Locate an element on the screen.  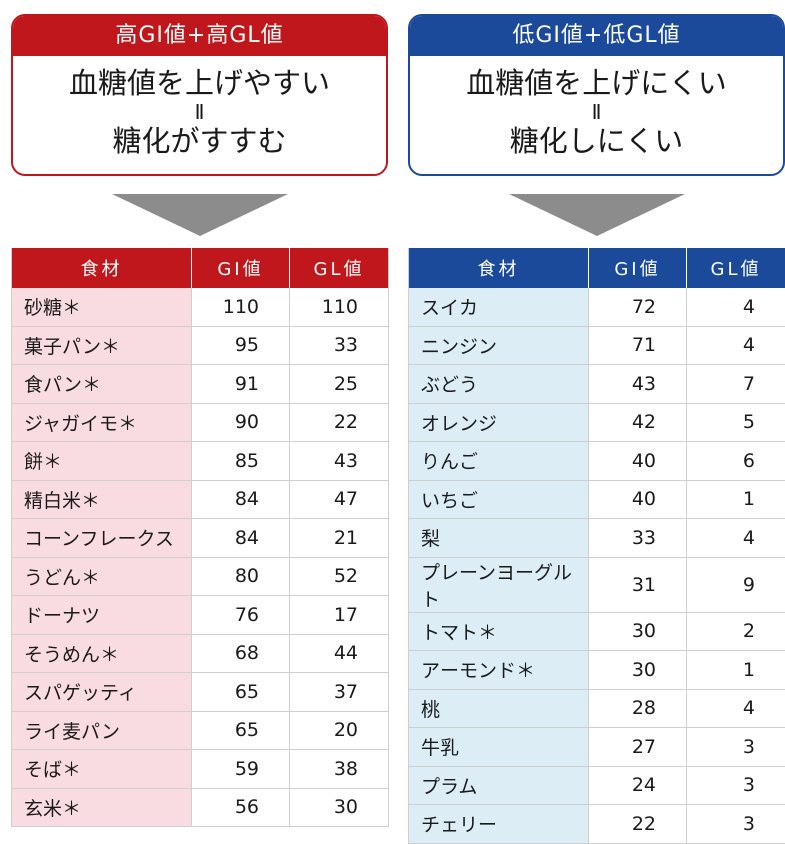
food-name-cell: りんご is located at coordinates (499, 461).